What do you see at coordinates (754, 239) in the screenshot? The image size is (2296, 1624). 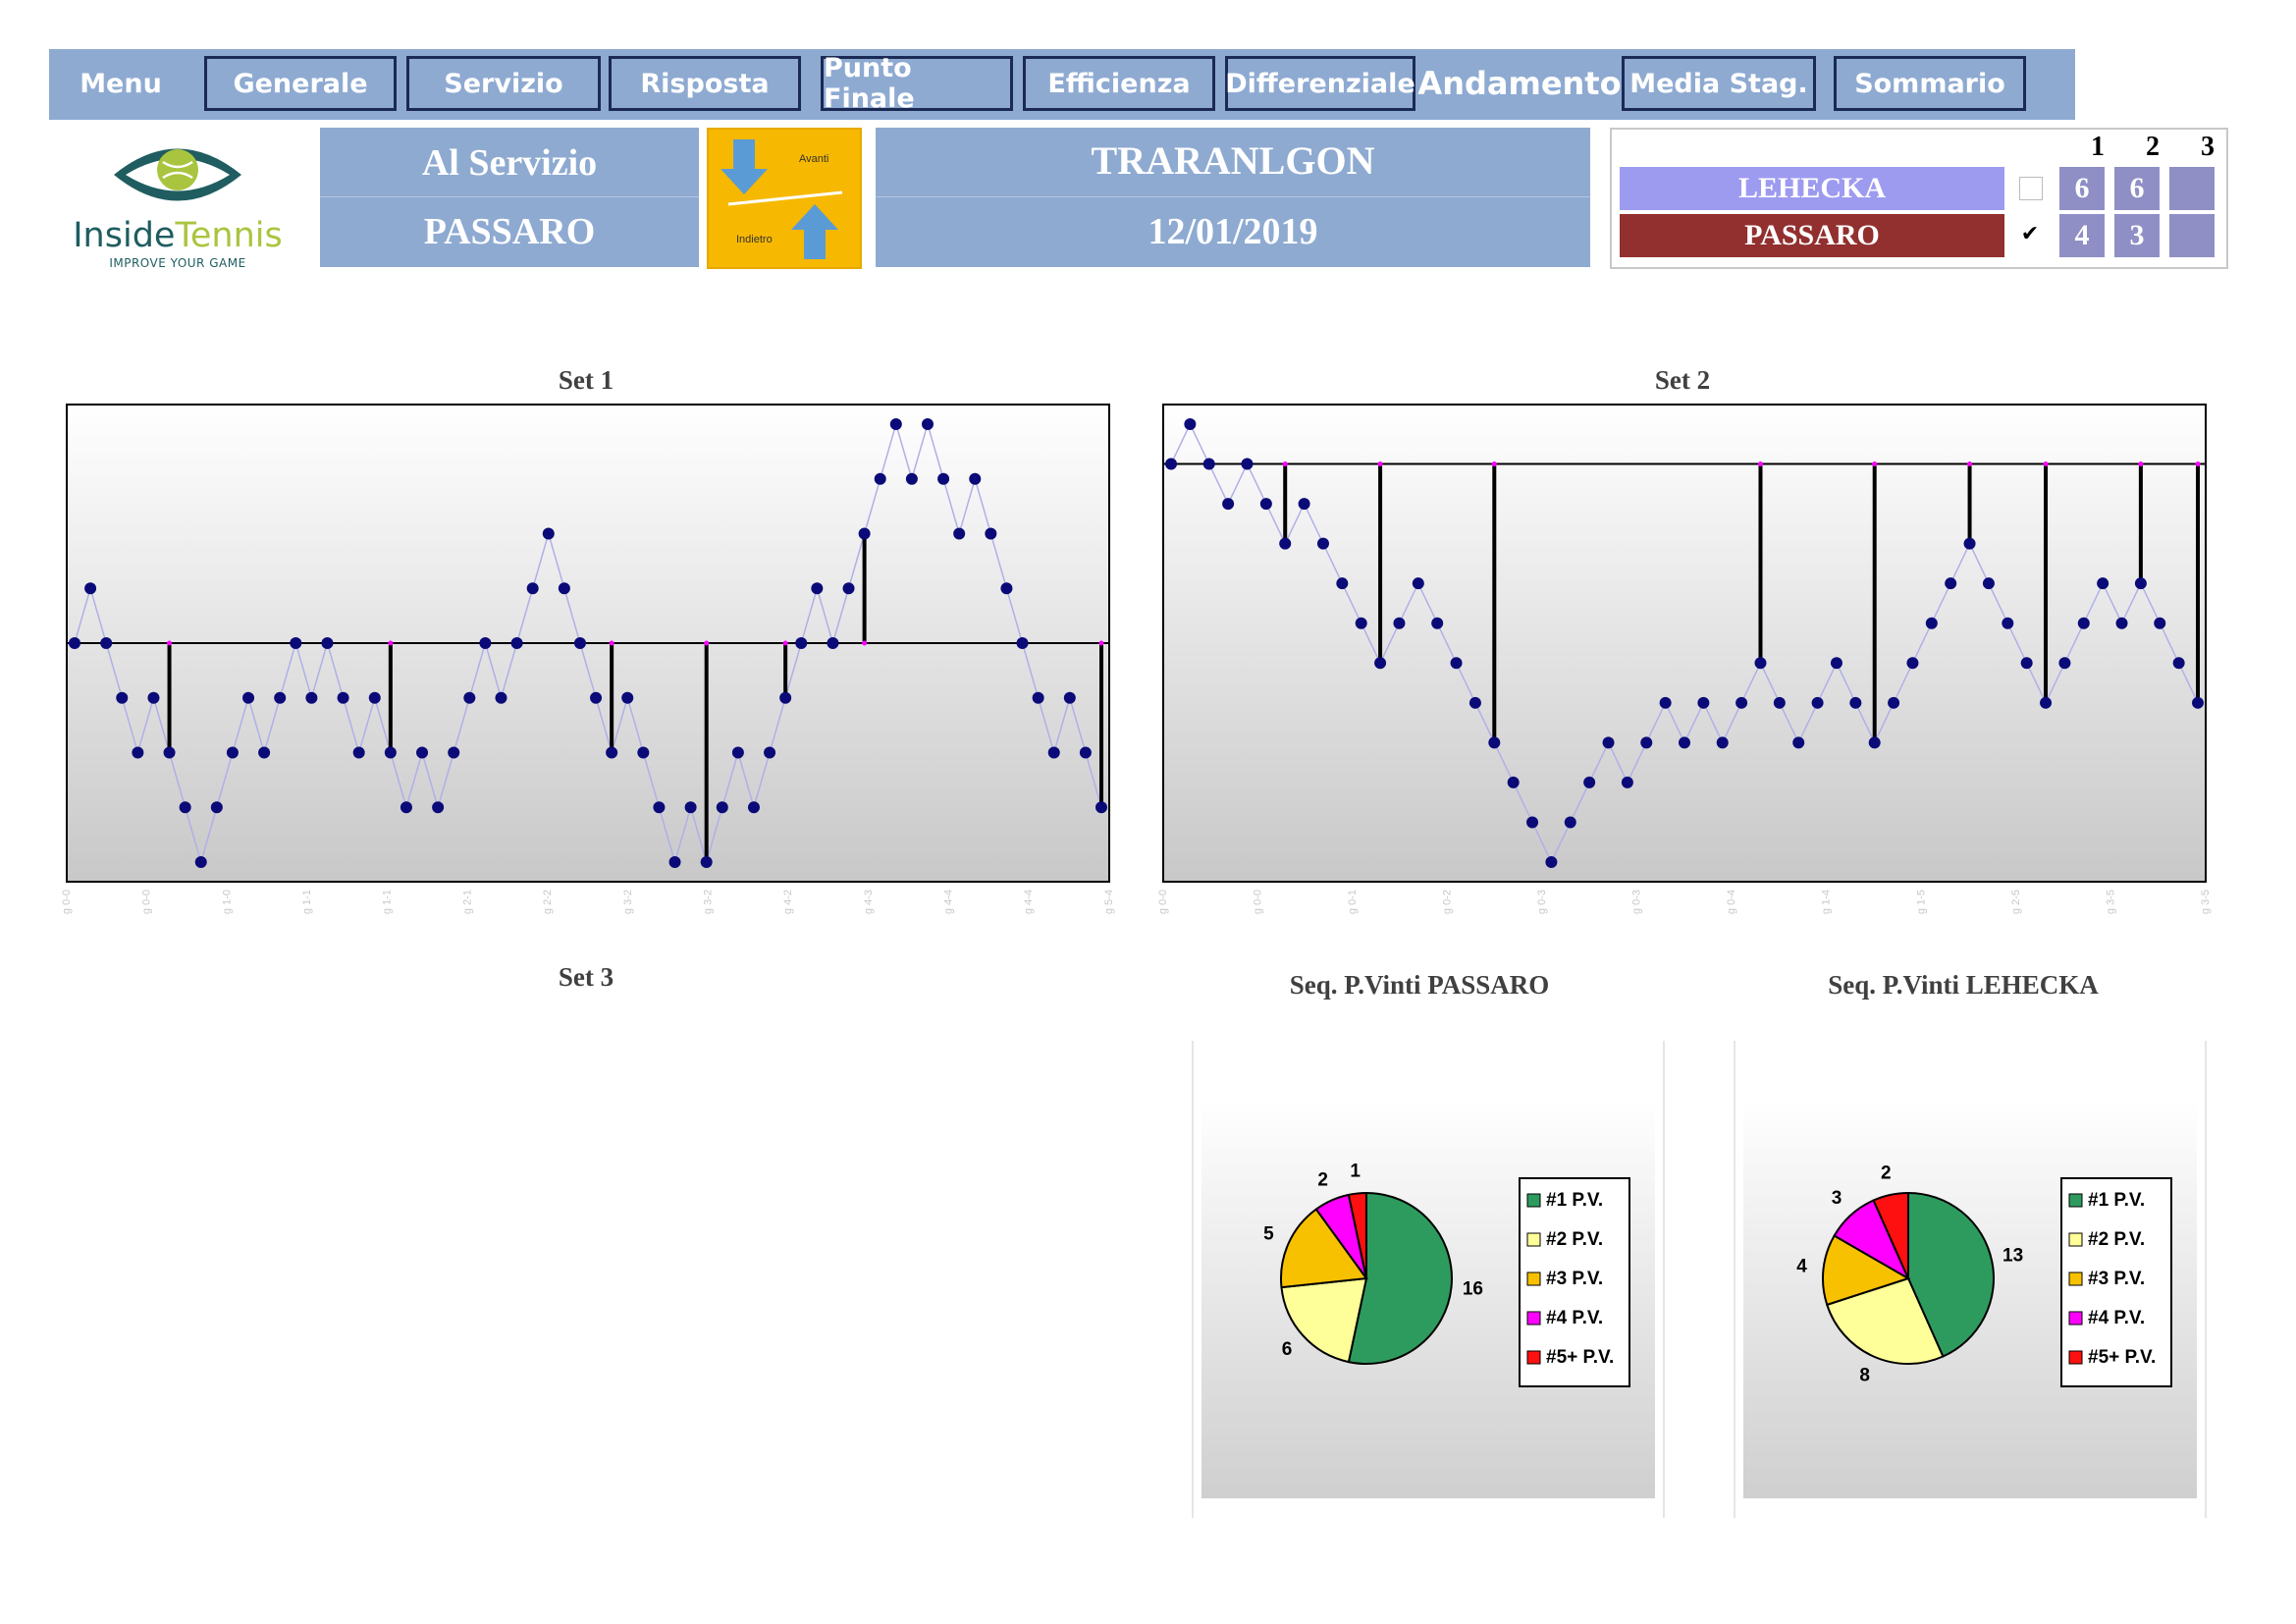 I see `back-label: Indietro` at bounding box center [754, 239].